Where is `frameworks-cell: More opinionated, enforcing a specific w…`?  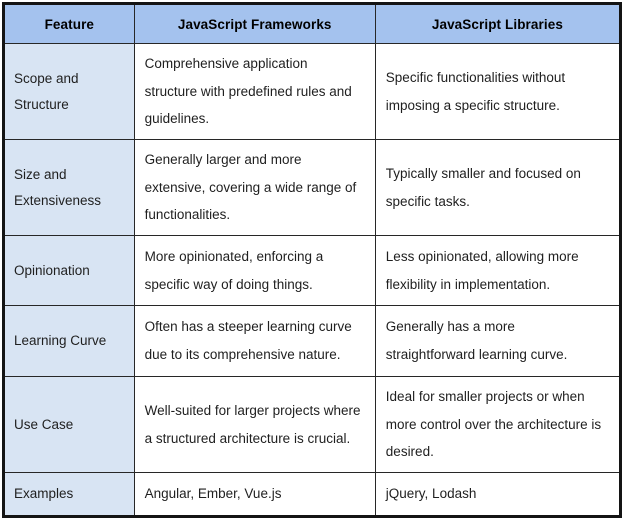 frameworks-cell: More opinionated, enforcing a specific w… is located at coordinates (254, 271).